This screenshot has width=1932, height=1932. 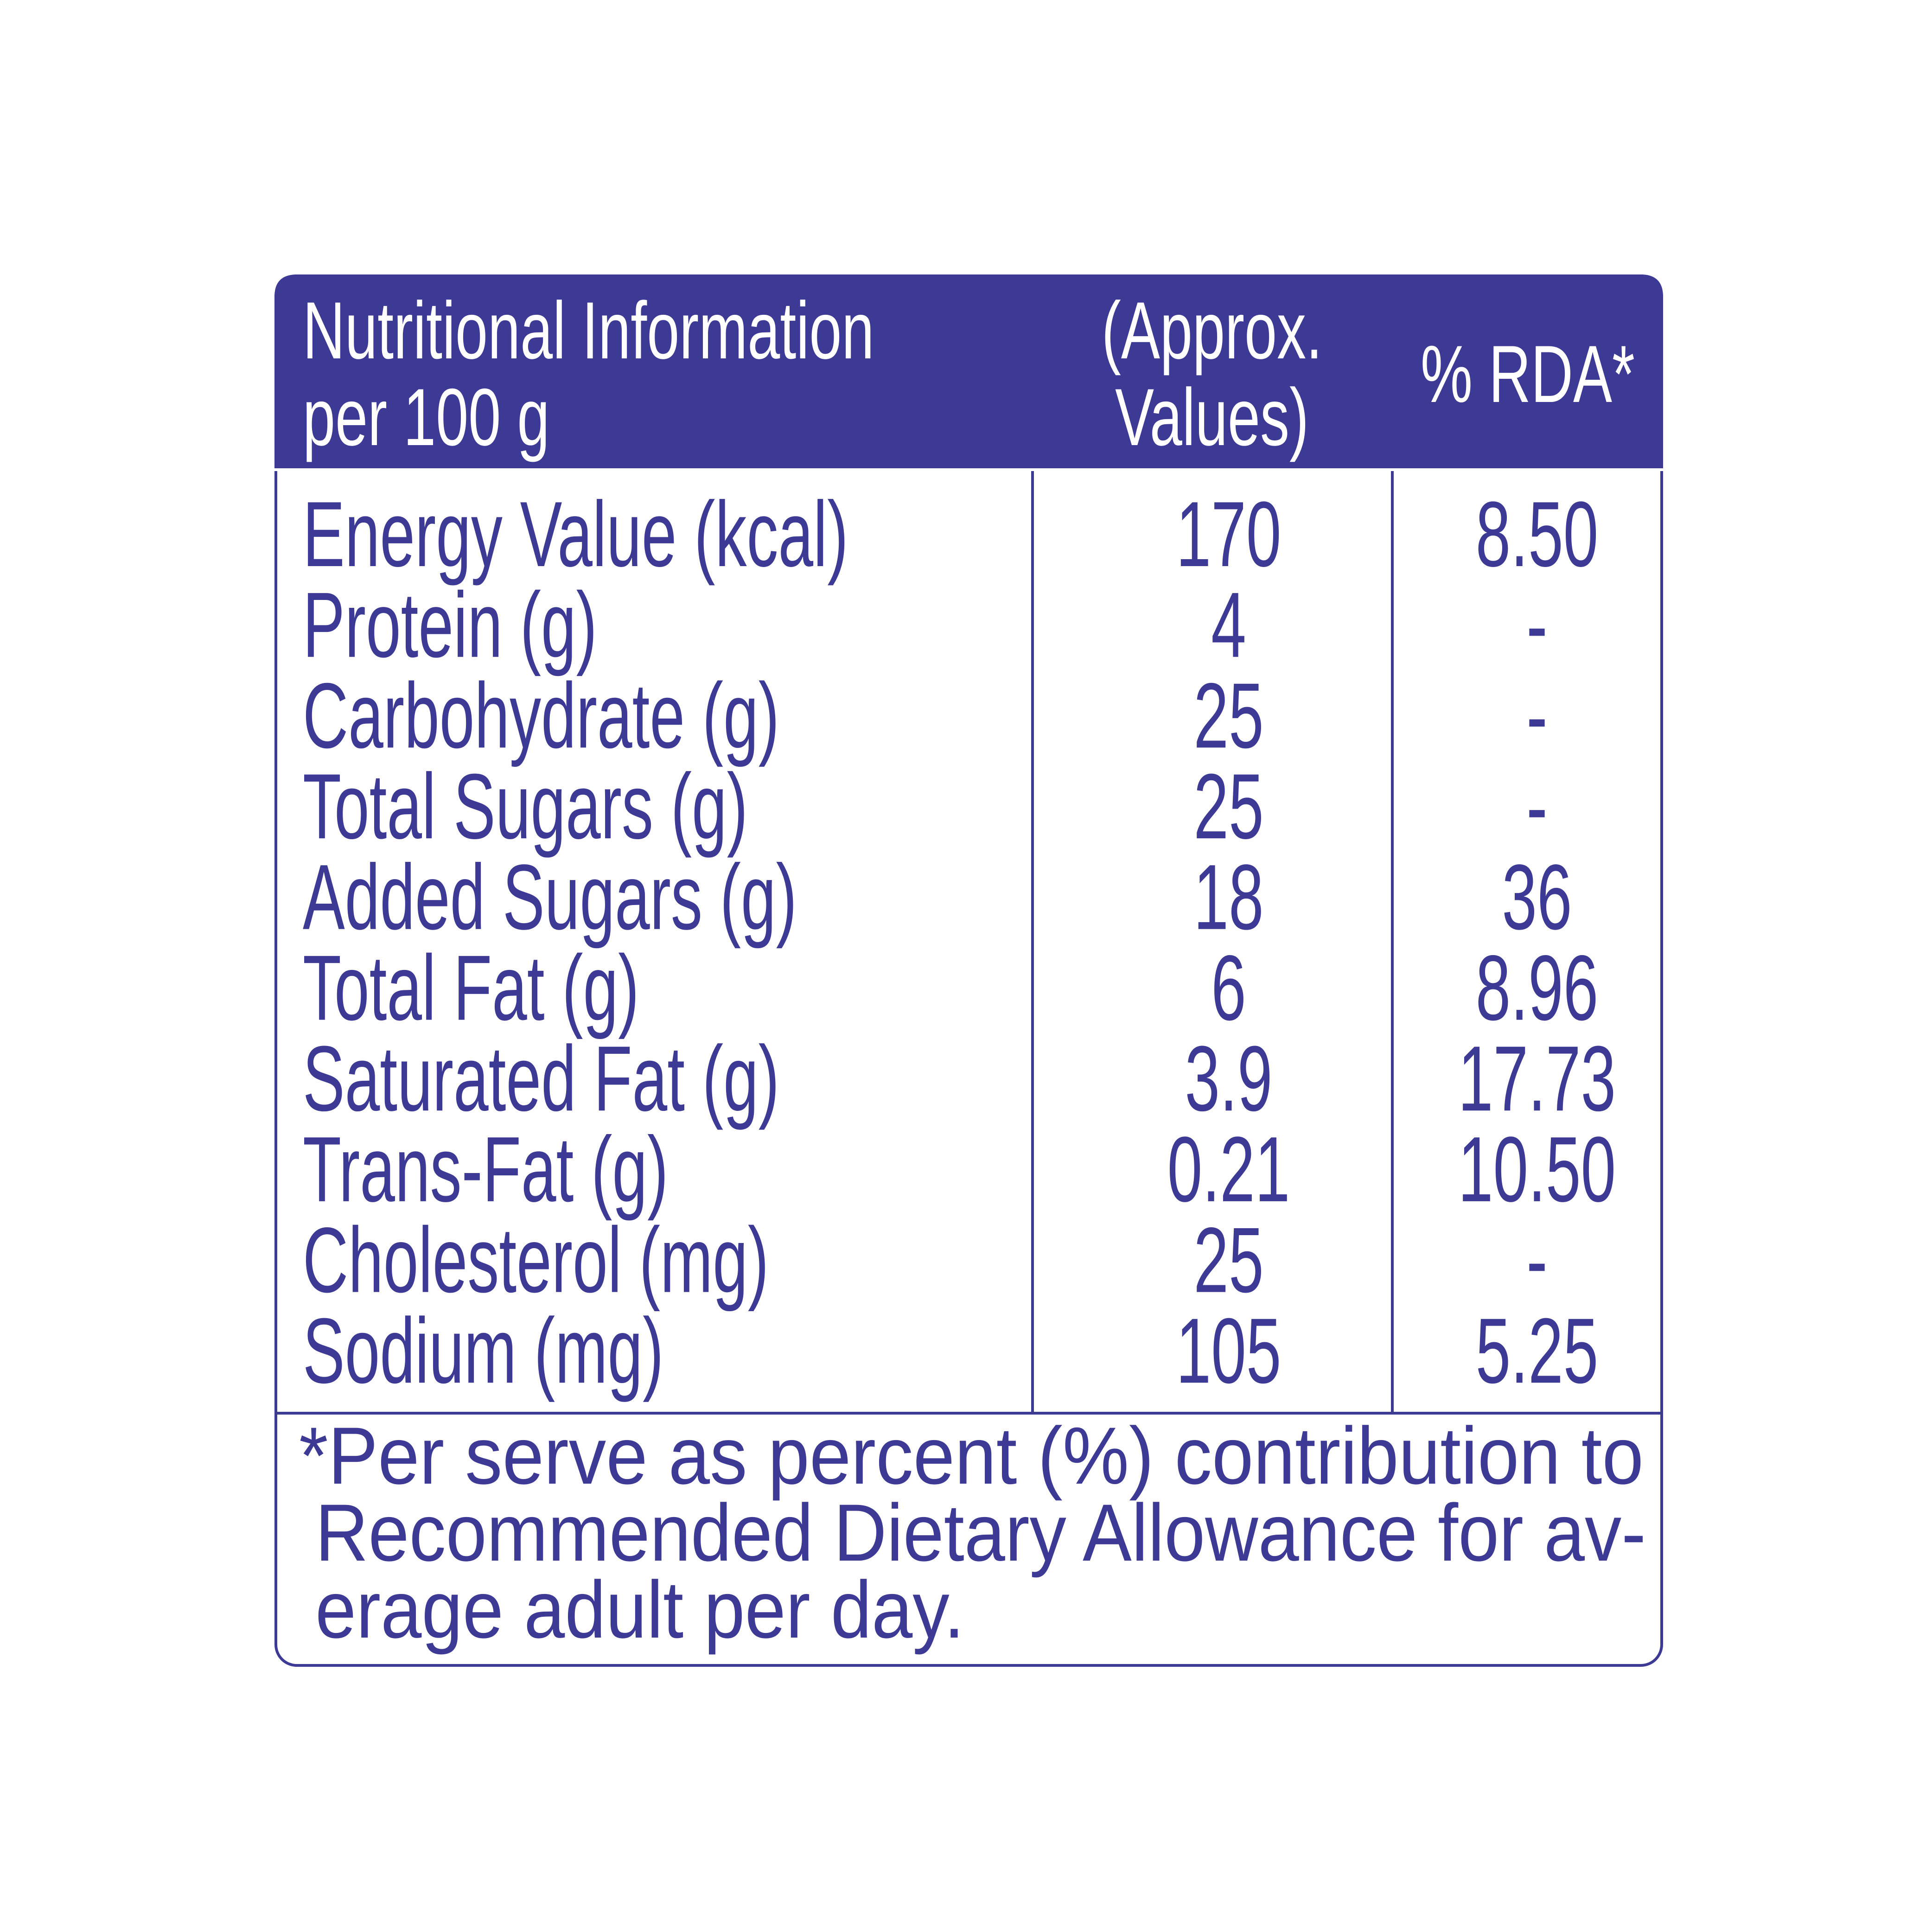 I want to click on nutrient-value: 170, so click(x=1229, y=534).